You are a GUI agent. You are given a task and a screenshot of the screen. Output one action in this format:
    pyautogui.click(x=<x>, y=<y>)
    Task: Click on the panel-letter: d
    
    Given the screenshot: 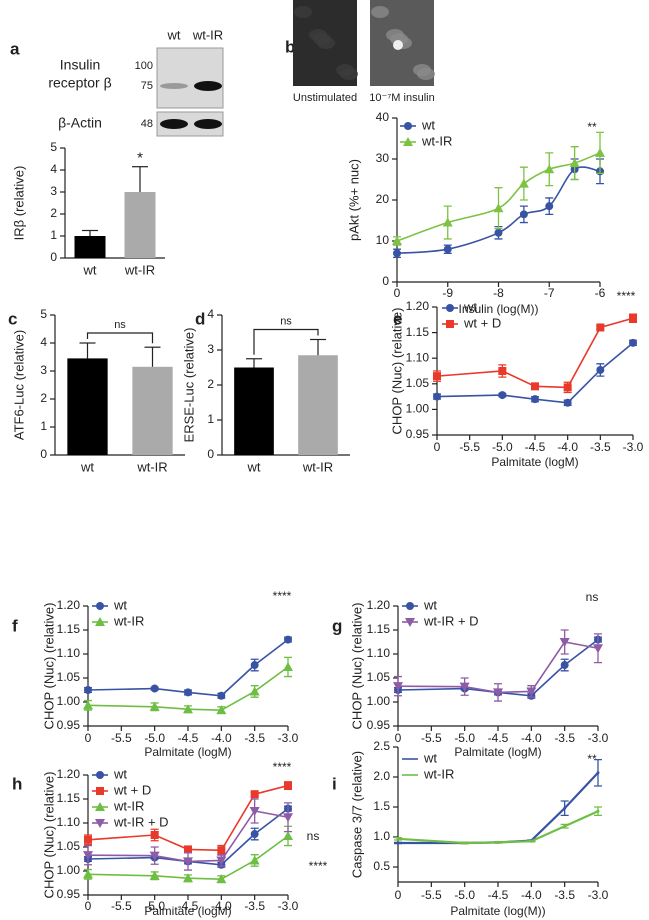 What is the action you would take?
    pyautogui.click(x=200, y=318)
    